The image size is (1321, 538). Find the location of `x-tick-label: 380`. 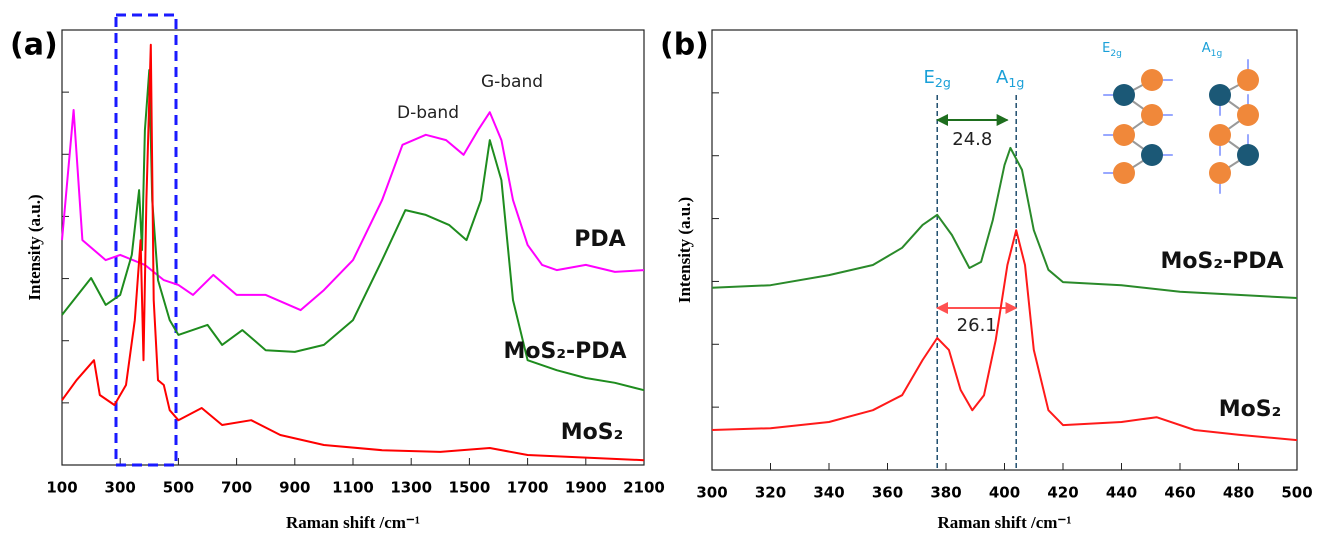

x-tick-label: 380 is located at coordinates (945, 493).